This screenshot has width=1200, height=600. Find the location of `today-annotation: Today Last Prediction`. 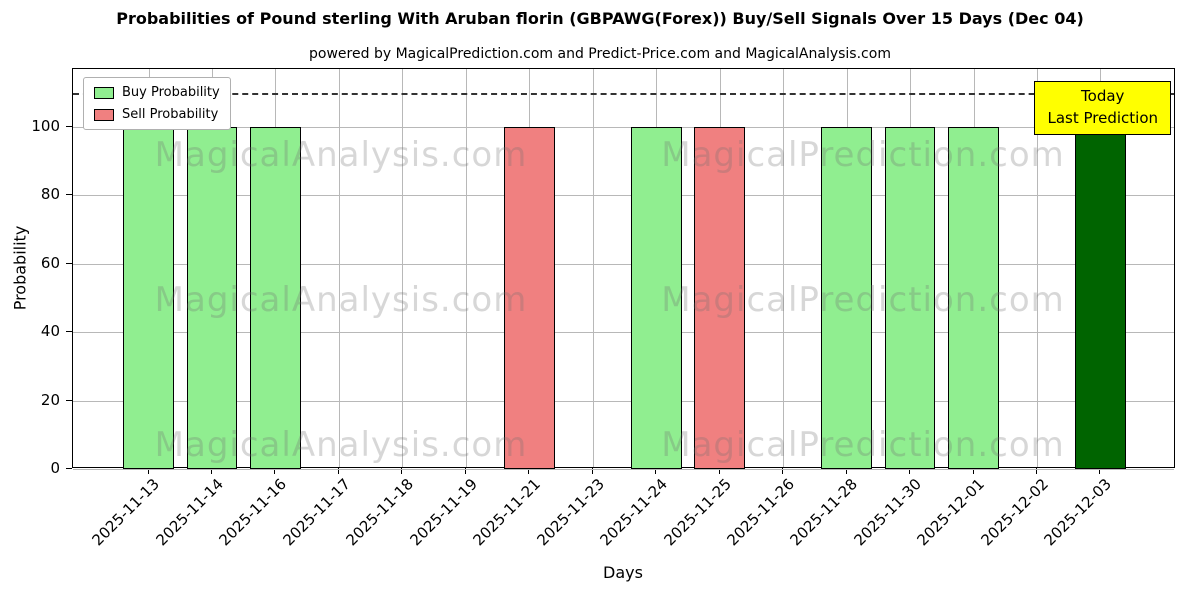

today-annotation: Today Last Prediction is located at coordinates (1102, 108).